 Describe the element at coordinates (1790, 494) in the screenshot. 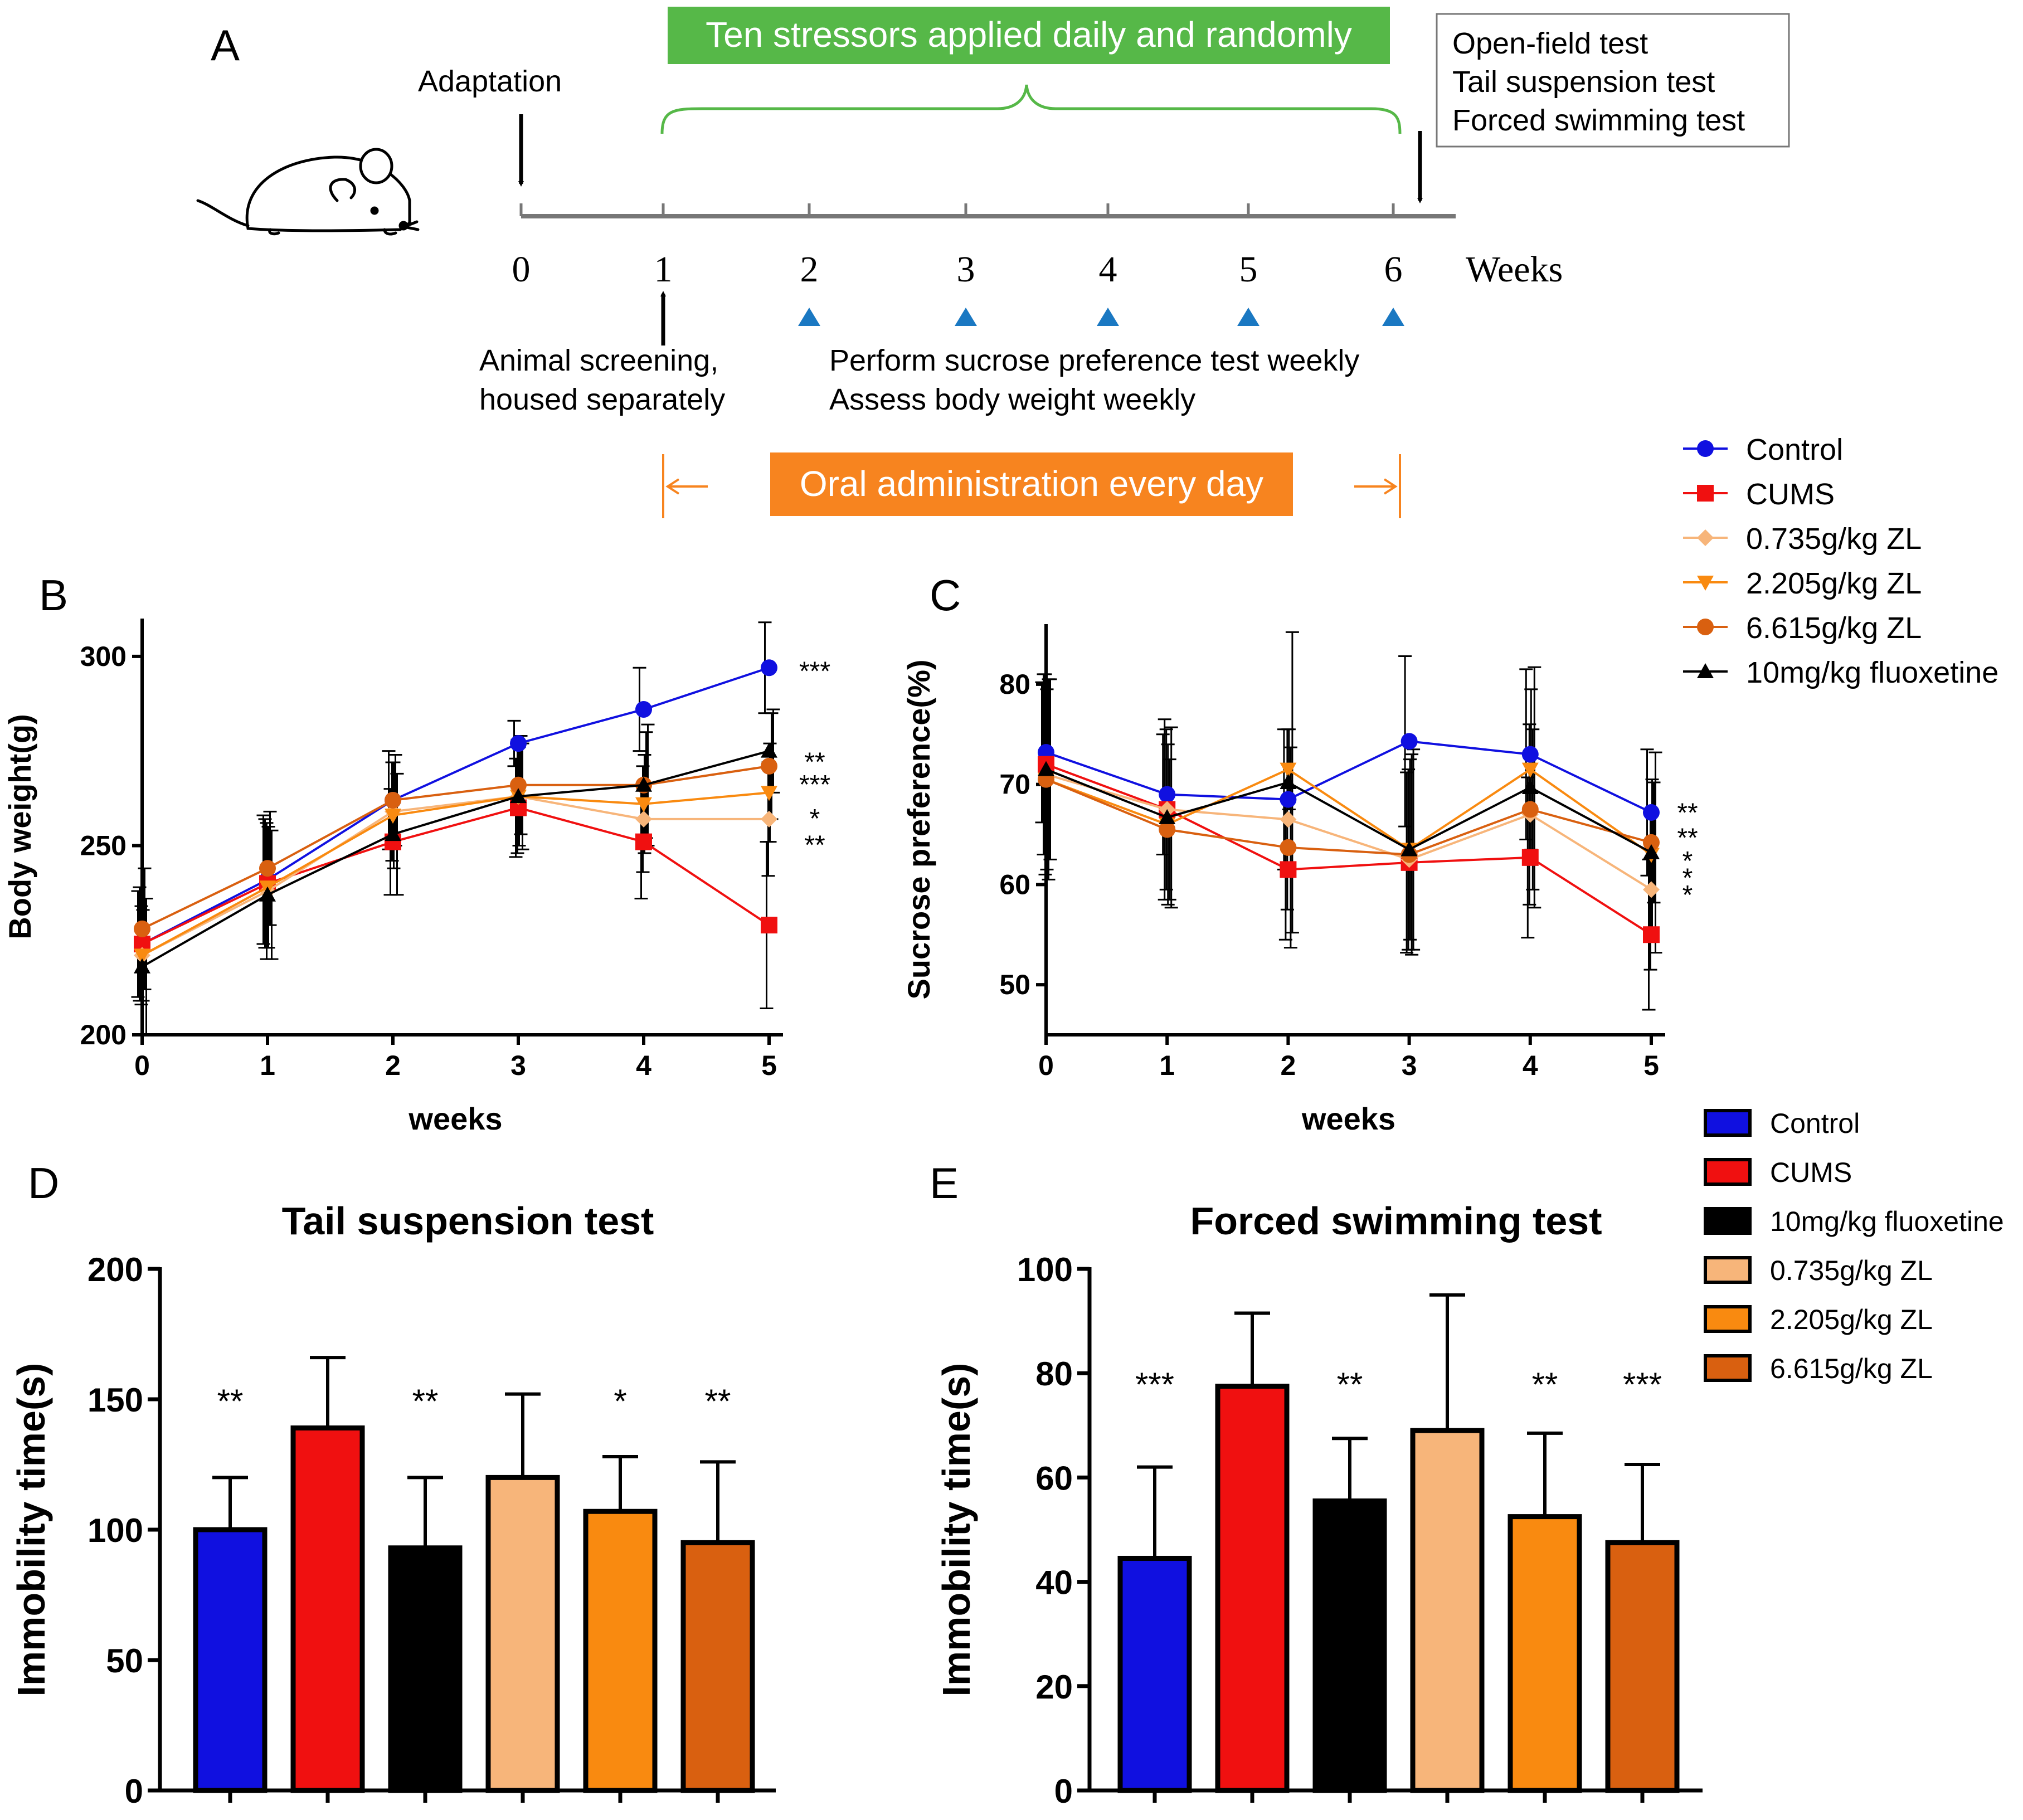

I see `legend-label-1: CUMS` at that location.